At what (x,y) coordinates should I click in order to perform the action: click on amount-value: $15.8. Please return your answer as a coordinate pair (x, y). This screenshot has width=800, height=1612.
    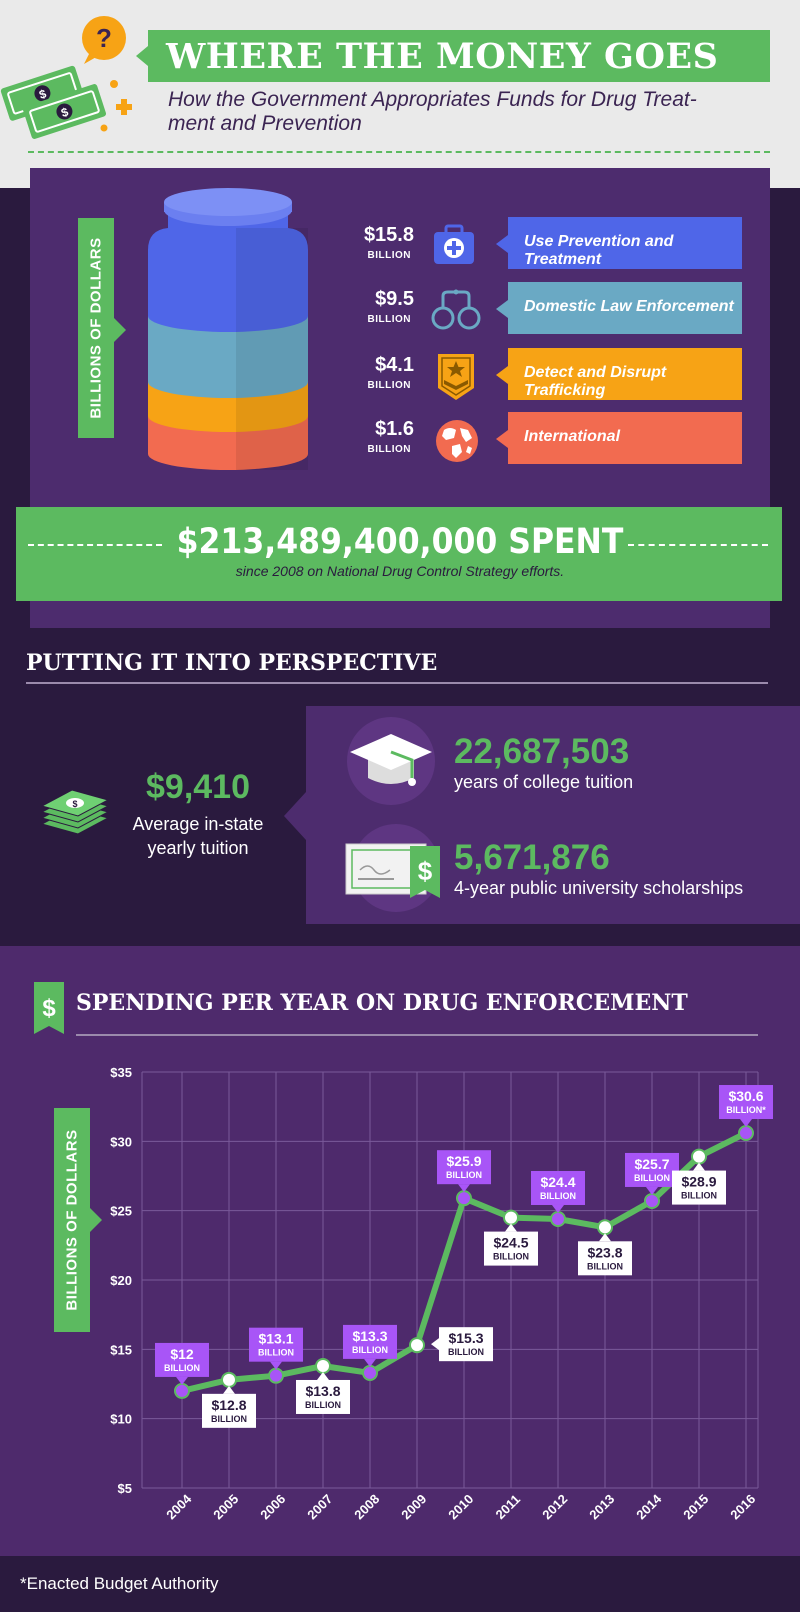
    Looking at the image, I should click on (388, 235).